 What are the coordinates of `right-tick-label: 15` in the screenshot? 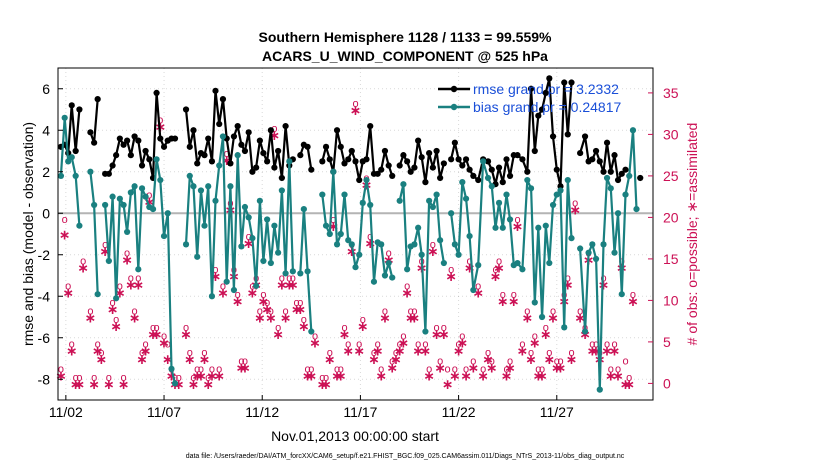 It's located at (671, 259).